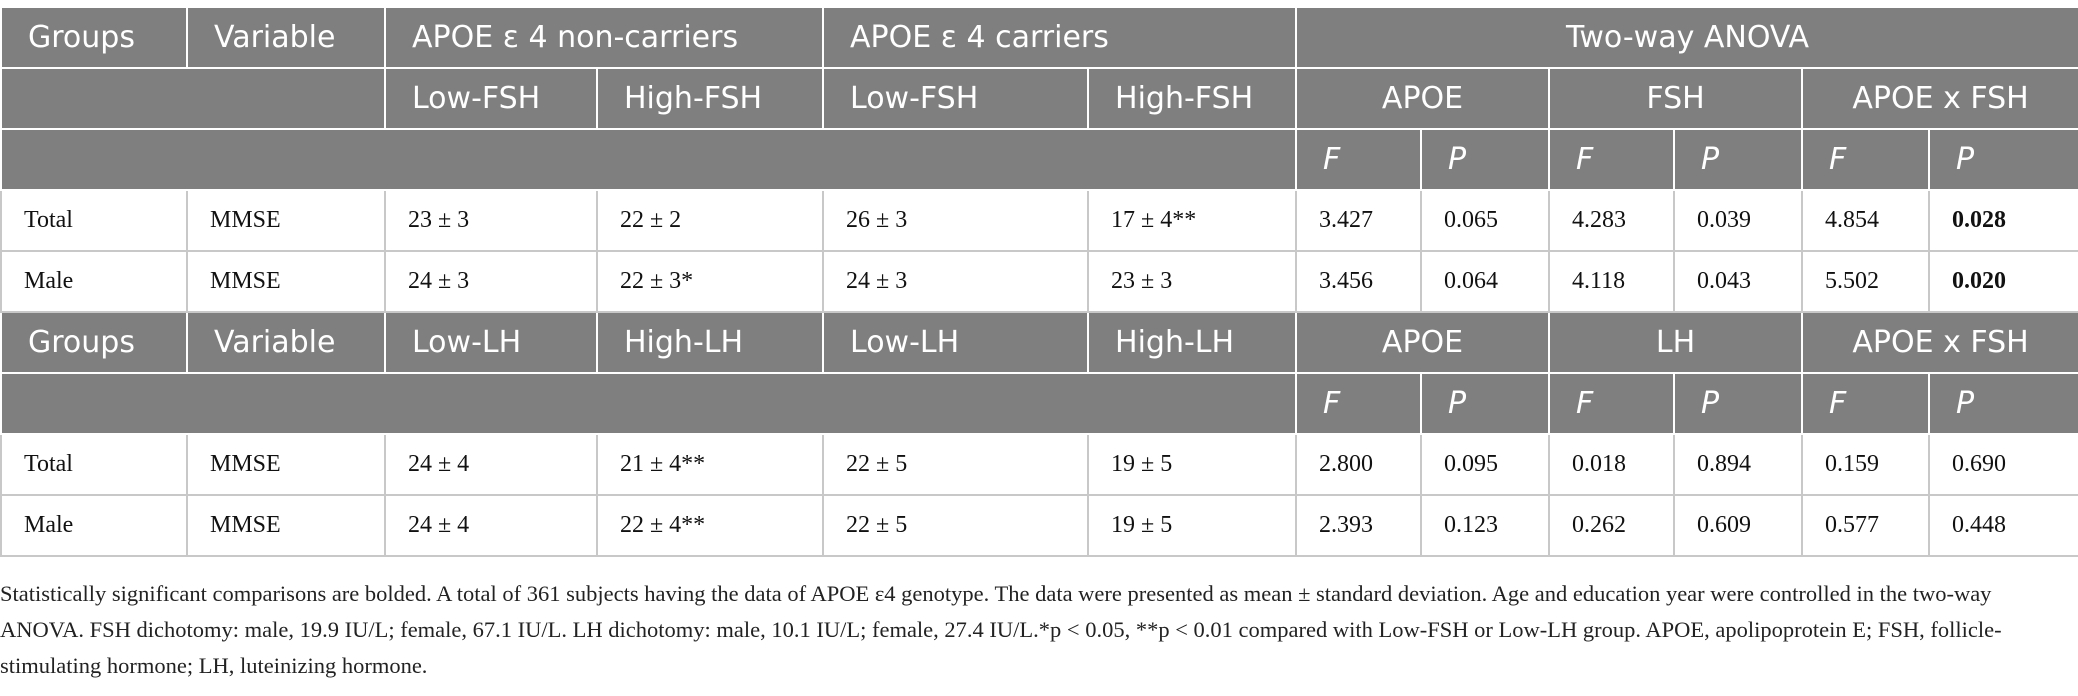  Describe the element at coordinates (1192, 220) in the screenshot. I see `data-cell: 17 ± 4**` at that location.